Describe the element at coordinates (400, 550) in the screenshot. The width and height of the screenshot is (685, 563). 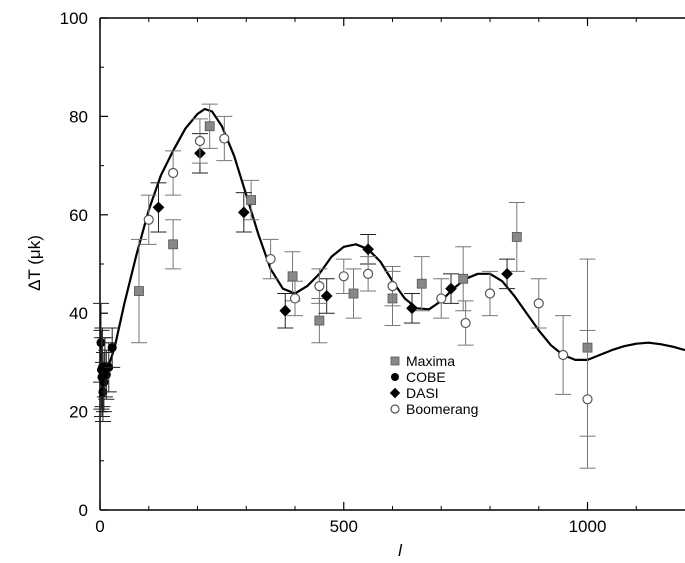
I see `x-axis-label: l` at that location.